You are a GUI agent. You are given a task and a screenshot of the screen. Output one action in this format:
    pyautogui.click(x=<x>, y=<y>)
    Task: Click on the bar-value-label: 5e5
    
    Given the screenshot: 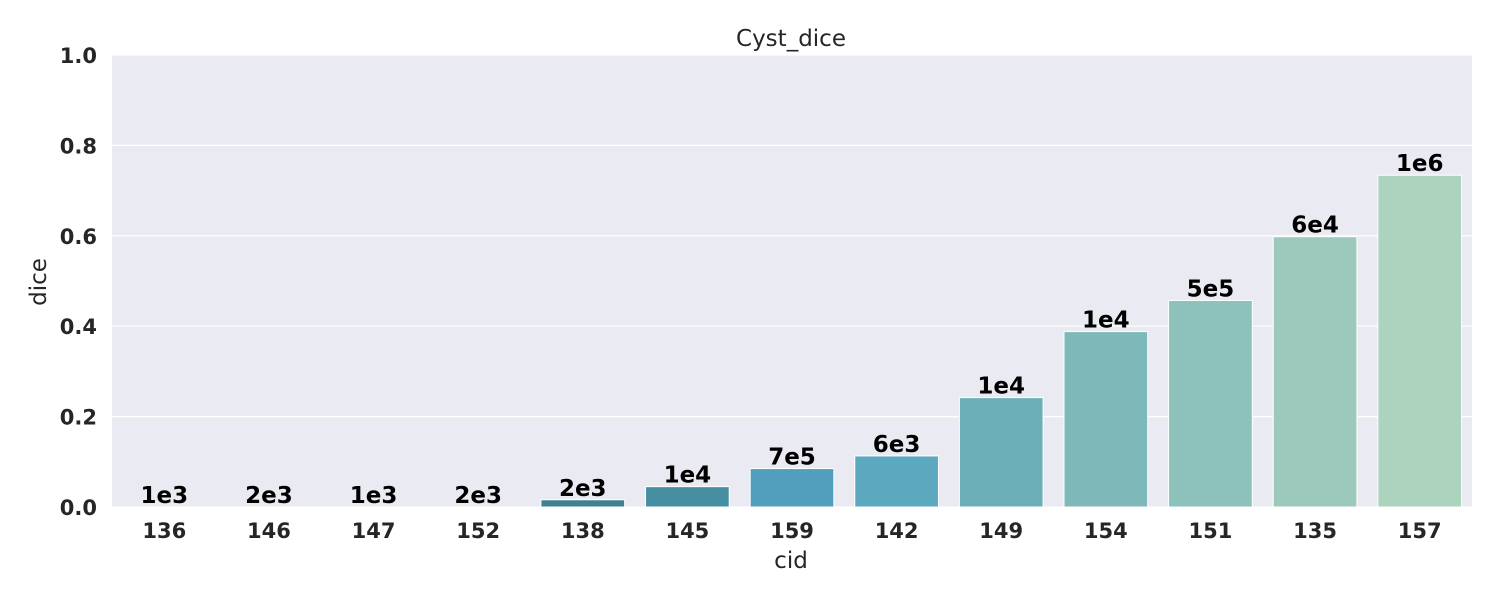 What is the action you would take?
    pyautogui.click(x=1211, y=289)
    